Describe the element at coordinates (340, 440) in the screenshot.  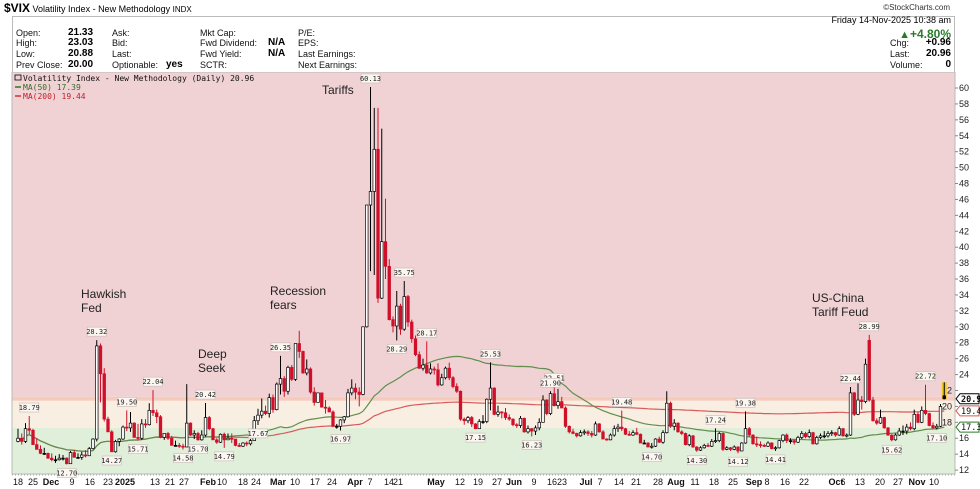
I see `value-label: 16.97` at that location.